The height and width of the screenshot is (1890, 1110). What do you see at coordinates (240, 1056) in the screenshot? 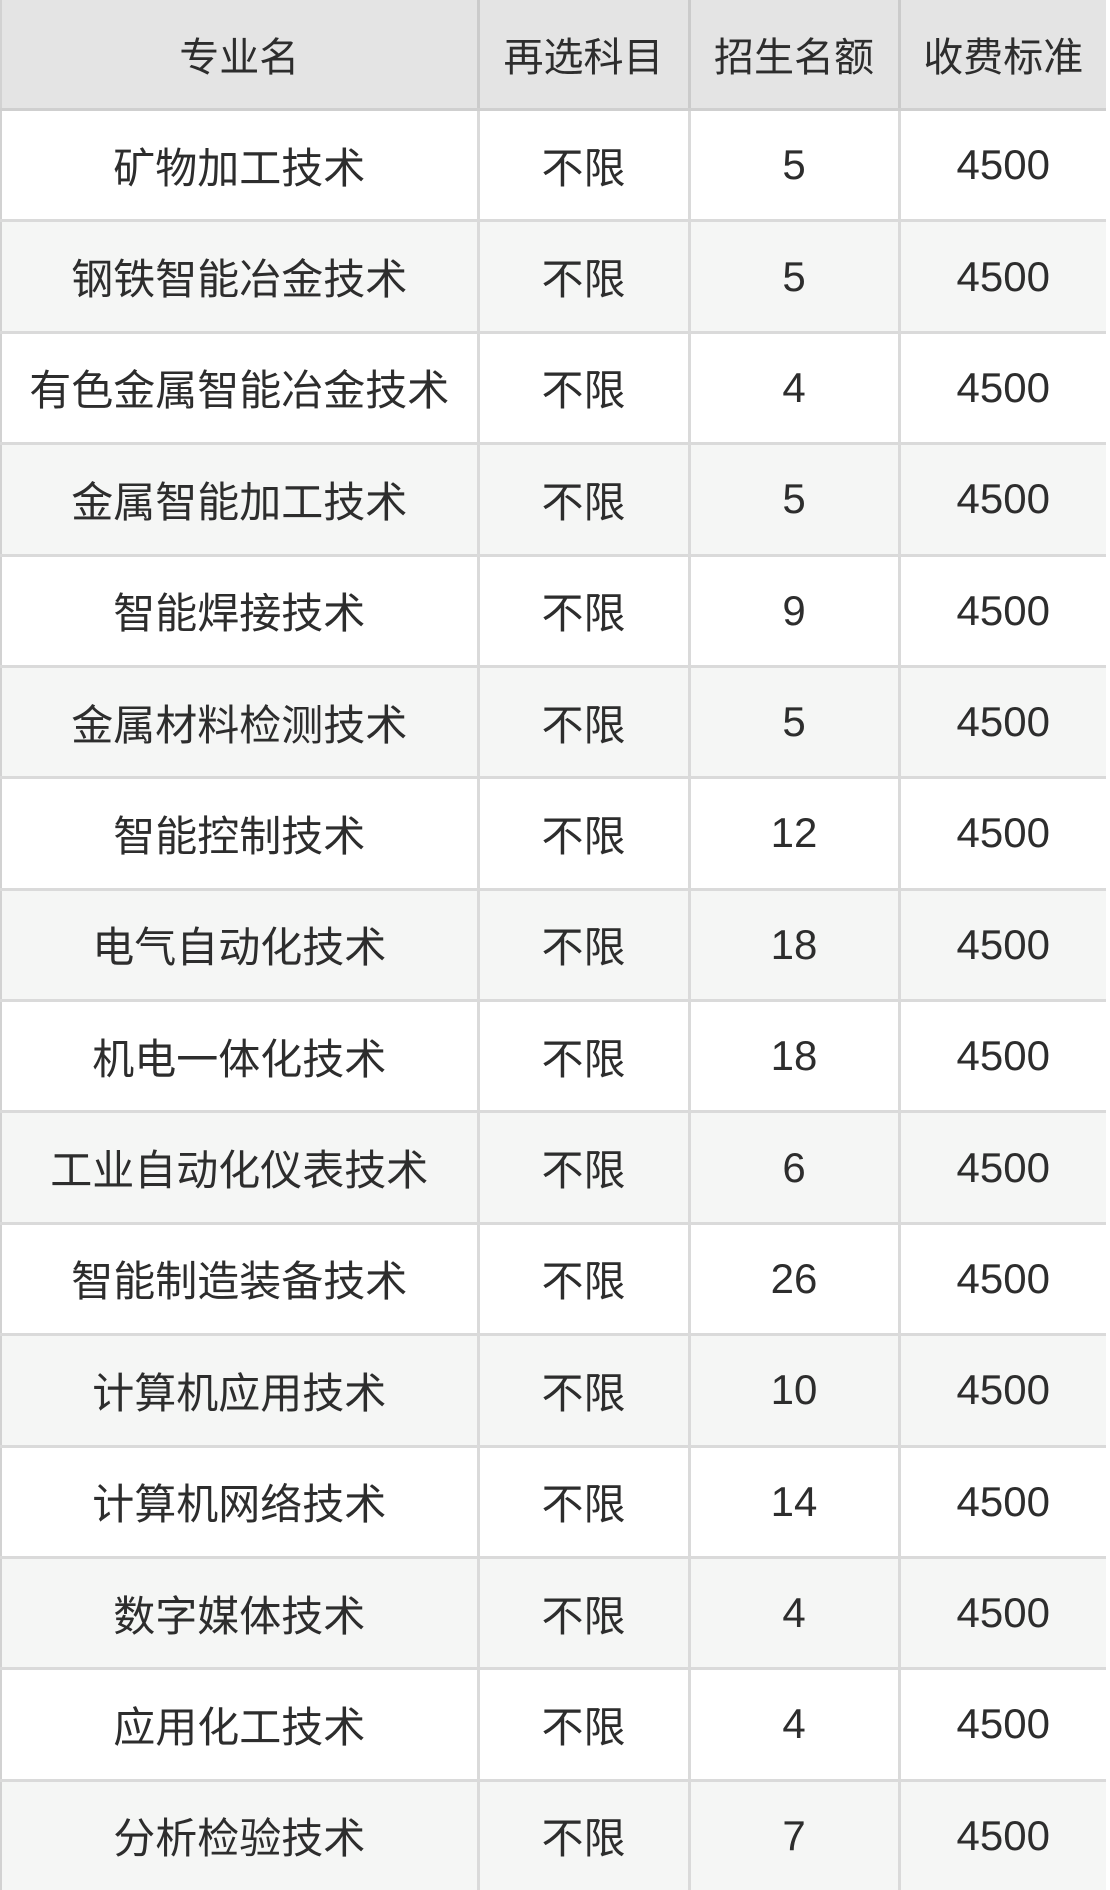
I see `cell-major: 机电一体化技术` at bounding box center [240, 1056].